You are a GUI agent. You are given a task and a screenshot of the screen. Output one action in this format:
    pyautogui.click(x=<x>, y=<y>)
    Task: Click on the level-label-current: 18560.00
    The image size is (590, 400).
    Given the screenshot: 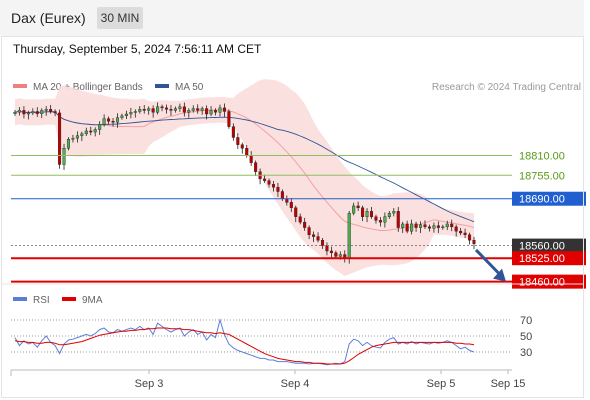 What is the action you would take?
    pyautogui.click(x=542, y=247)
    